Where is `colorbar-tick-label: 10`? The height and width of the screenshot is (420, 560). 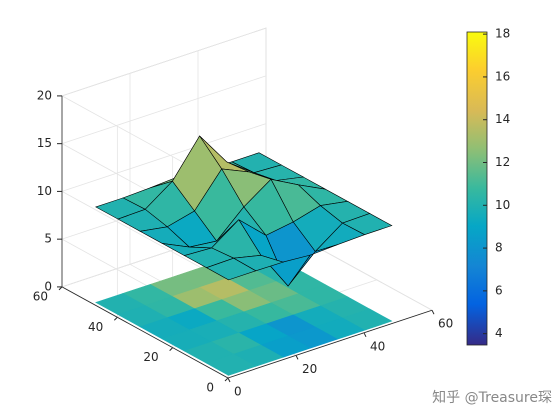
colorbar-tick-label: 10 is located at coordinates (502, 205).